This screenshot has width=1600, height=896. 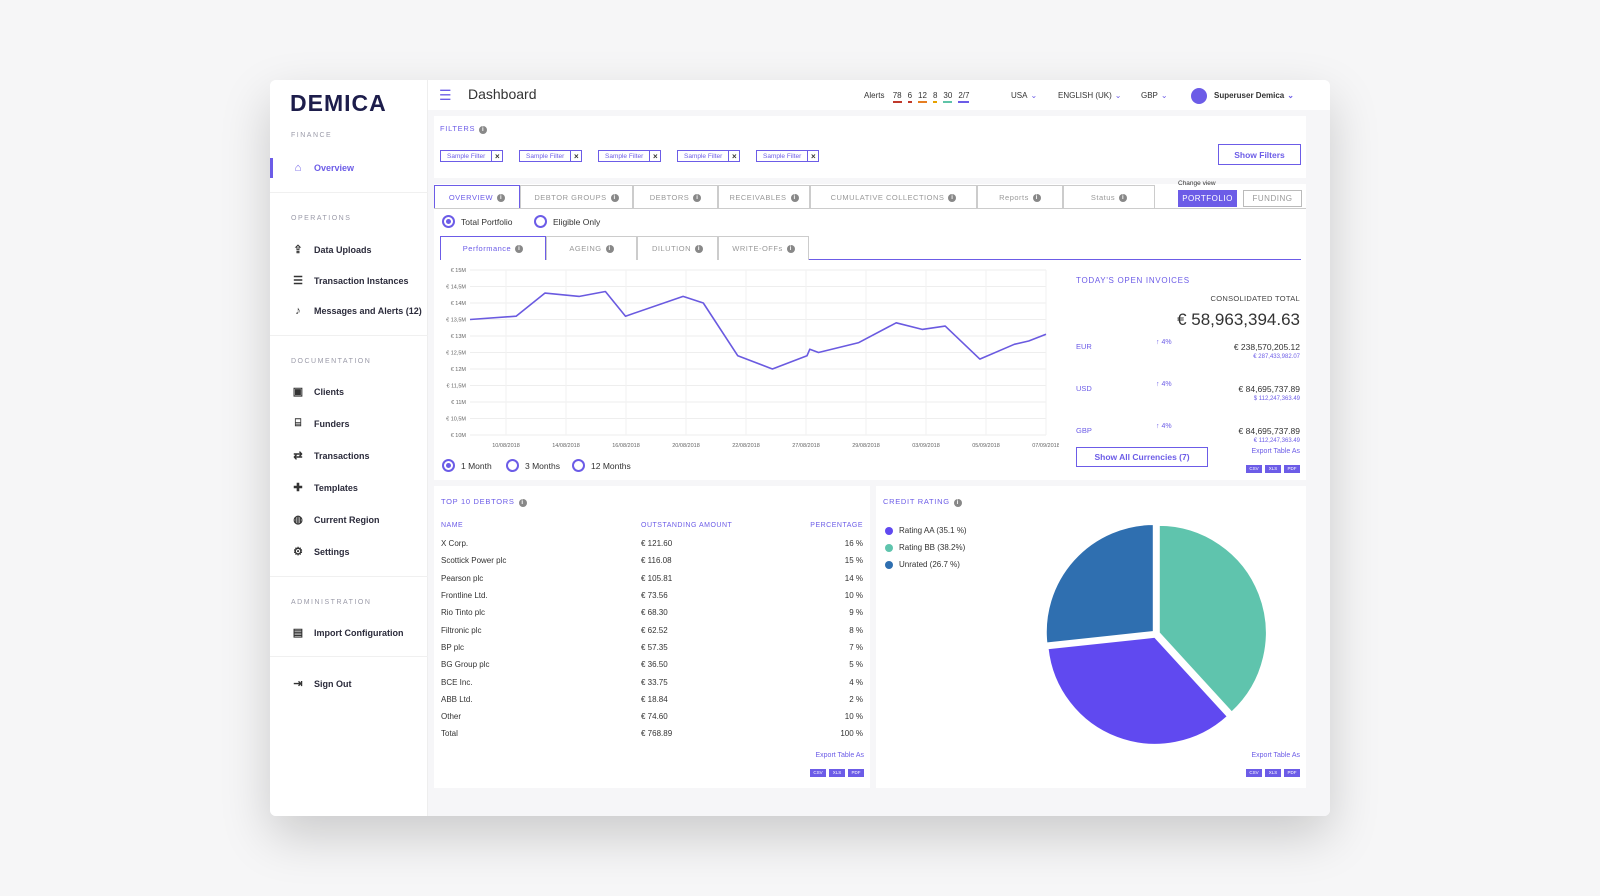 I want to click on sidebar-item-sign-out: ⇥ Sign Out, so click(x=321, y=683).